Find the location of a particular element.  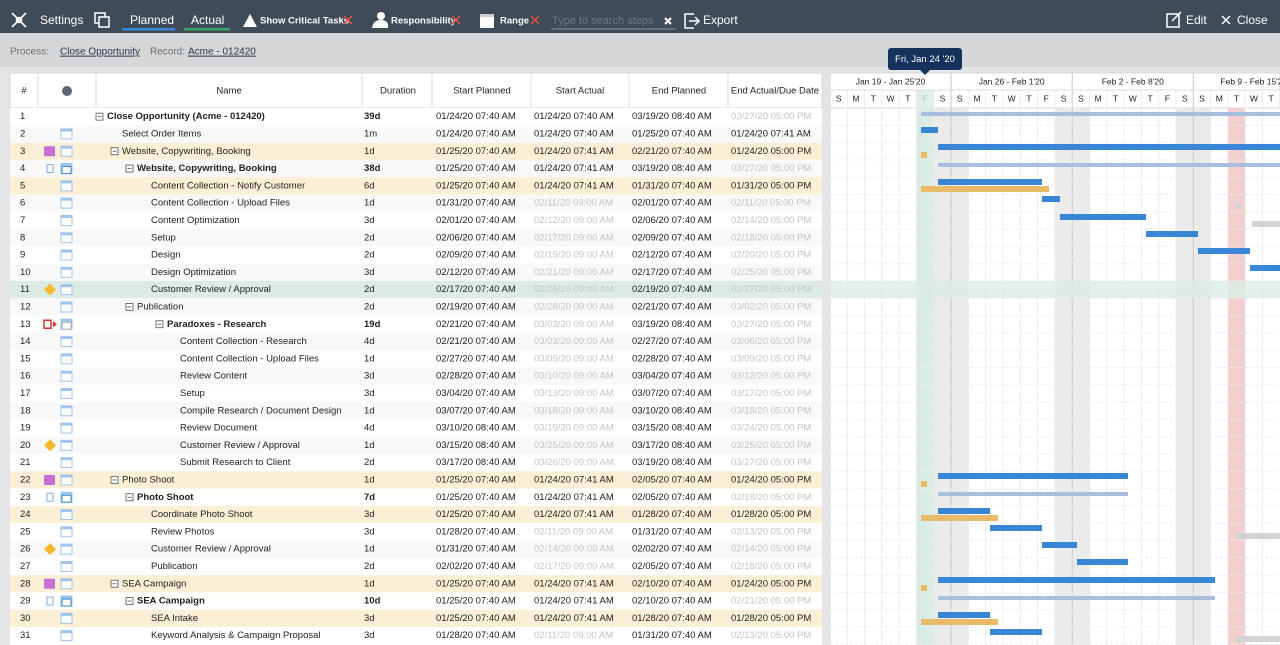

column-header: Start Planned is located at coordinates (482, 91).